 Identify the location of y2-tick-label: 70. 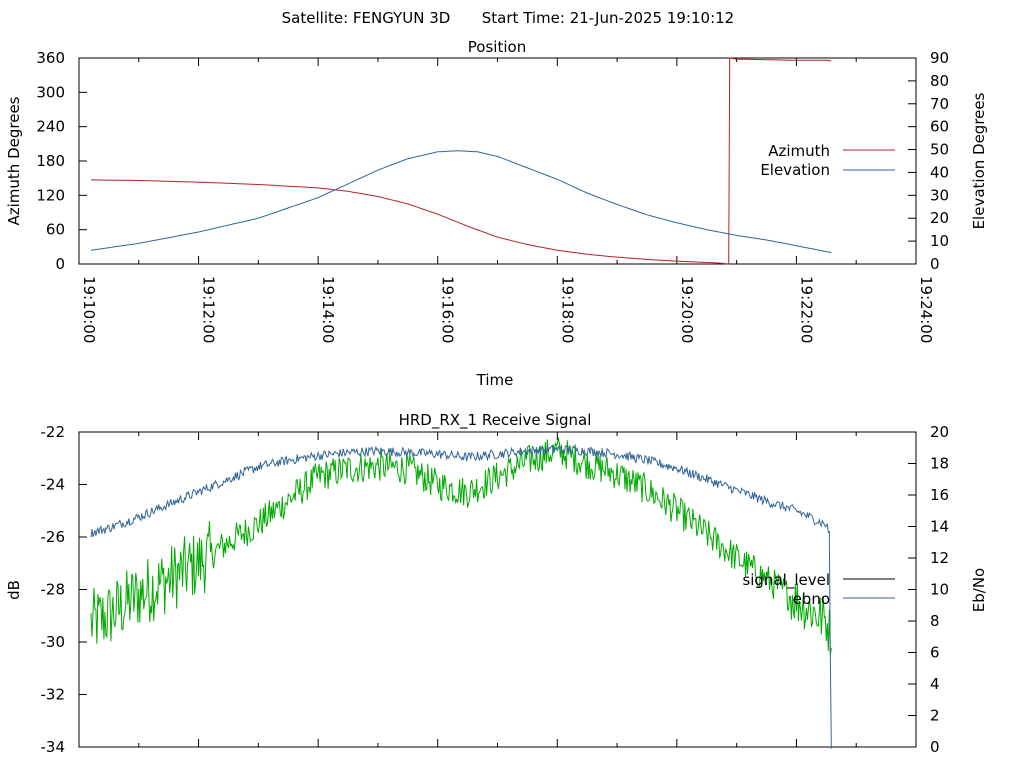
(939, 104).